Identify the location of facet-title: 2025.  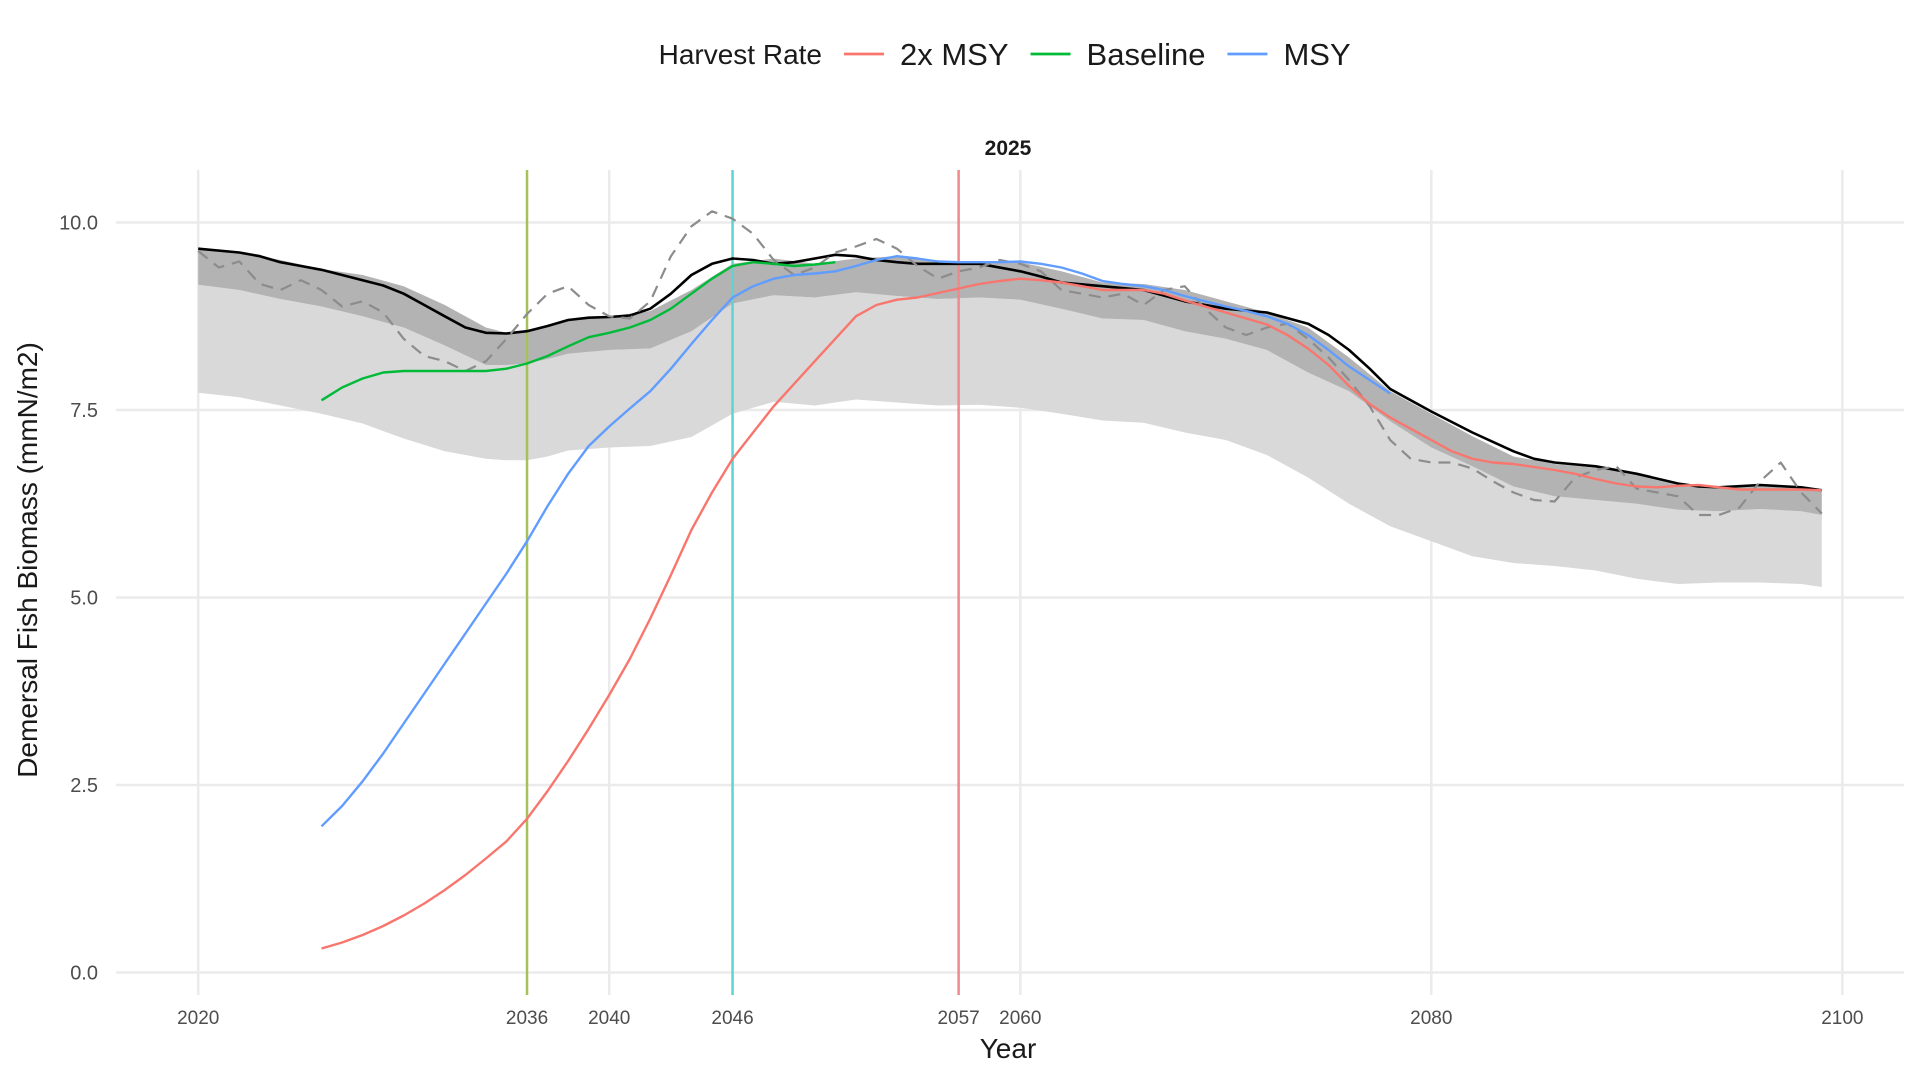
(1008, 148).